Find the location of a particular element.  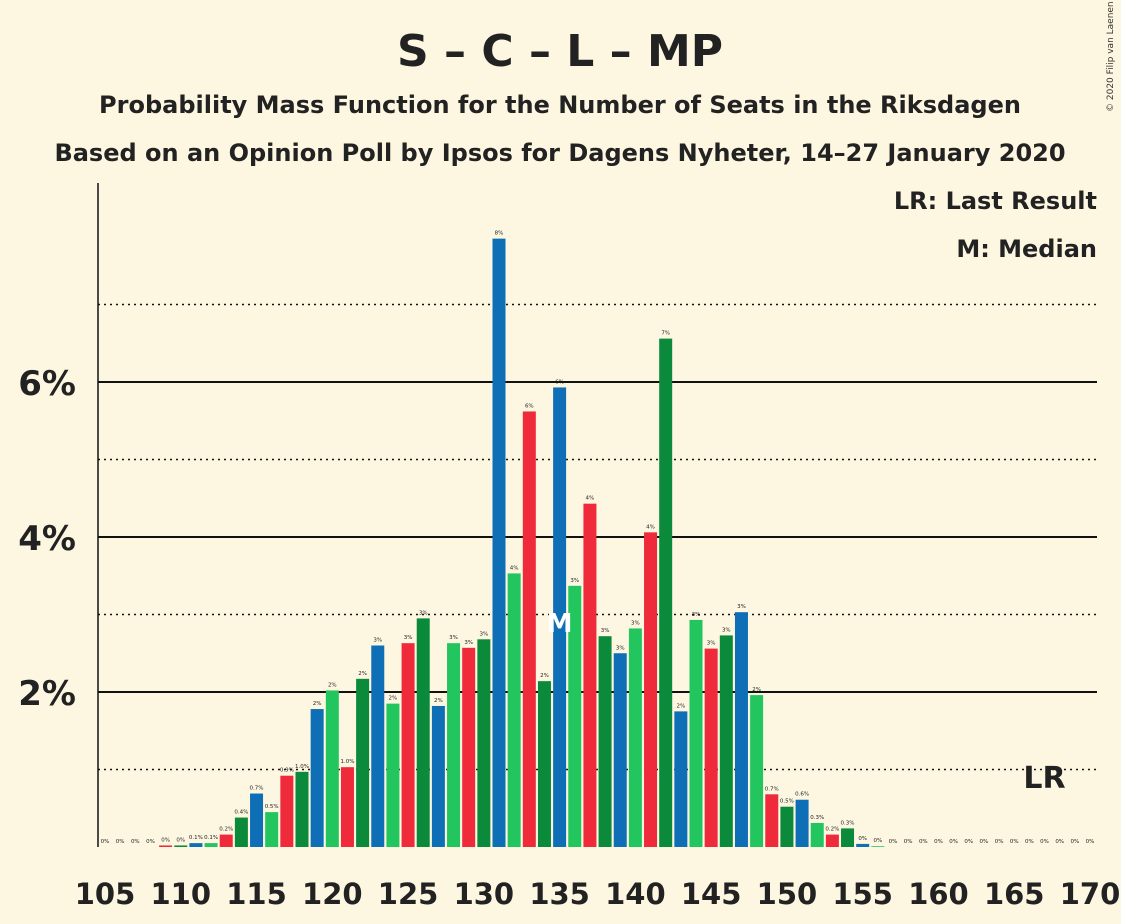

bar-value-label-132: 4% is located at coordinates (514, 568).